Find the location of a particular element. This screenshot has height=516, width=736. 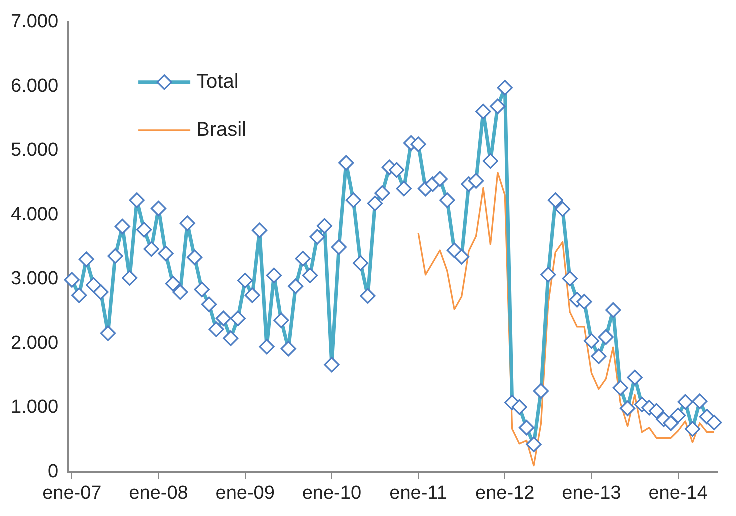

y-tick-label: 0 is located at coordinates (53, 471).